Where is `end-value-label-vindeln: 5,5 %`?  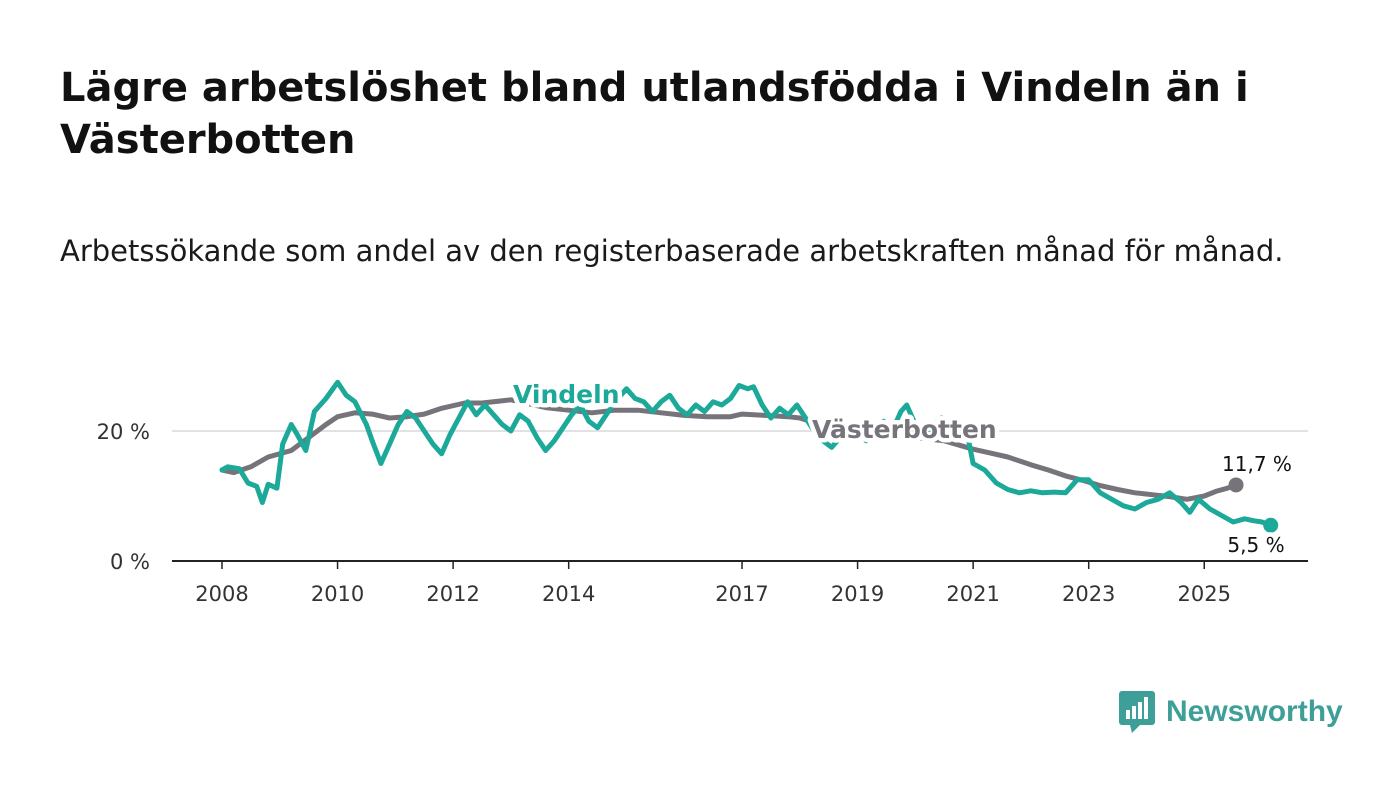 end-value-label-vindeln: 5,5 % is located at coordinates (1255, 545).